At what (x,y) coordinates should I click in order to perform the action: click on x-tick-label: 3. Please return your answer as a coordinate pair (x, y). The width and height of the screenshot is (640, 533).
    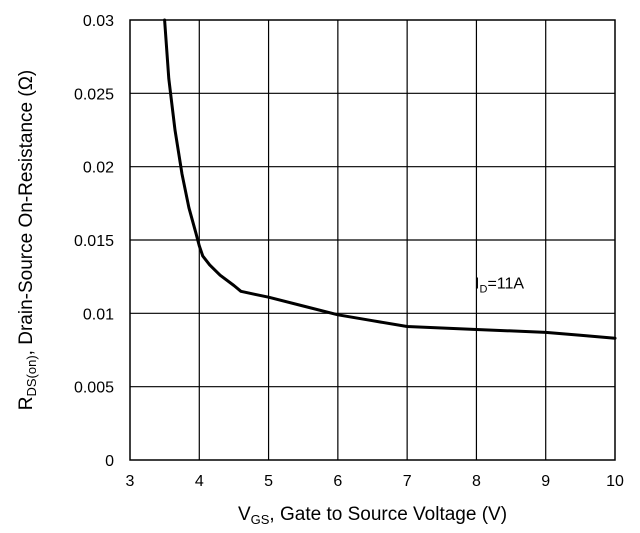
    Looking at the image, I should click on (130, 481).